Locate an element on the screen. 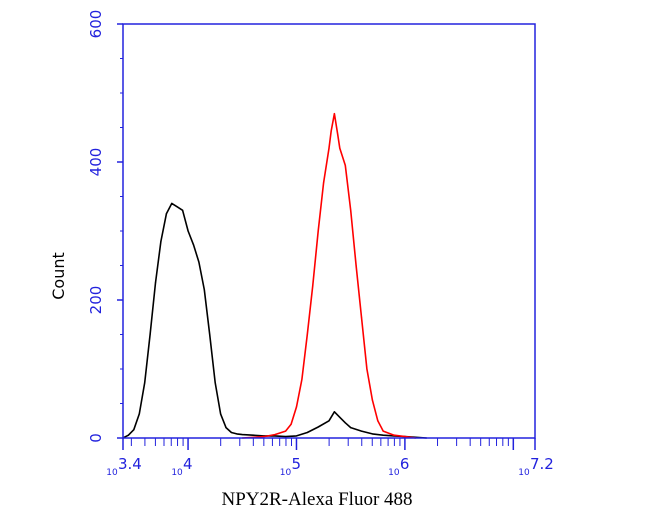  x-axis-label: NPY2R-Alexa Fluor 488 is located at coordinates (316, 499).